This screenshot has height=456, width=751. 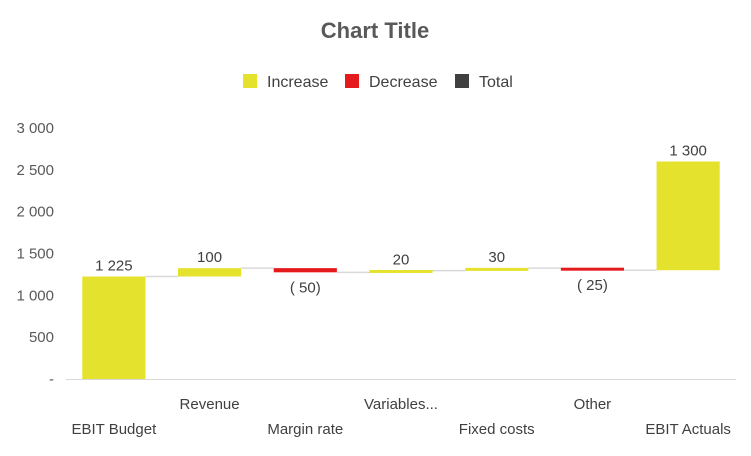 I want to click on legend-label-increase: Increase, so click(x=297, y=82).